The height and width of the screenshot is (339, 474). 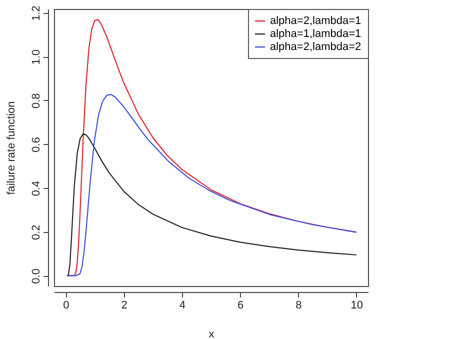 I want to click on legend-label: alpha=2,lambda=2, so click(x=316, y=47).